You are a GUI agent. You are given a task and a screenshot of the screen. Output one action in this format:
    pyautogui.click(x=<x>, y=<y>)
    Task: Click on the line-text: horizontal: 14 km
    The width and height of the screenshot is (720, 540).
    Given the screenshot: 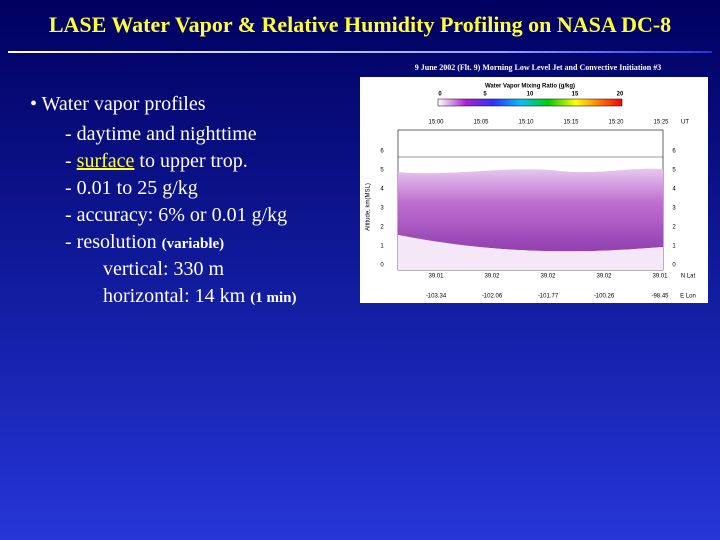 What is the action you would take?
    pyautogui.click(x=177, y=296)
    